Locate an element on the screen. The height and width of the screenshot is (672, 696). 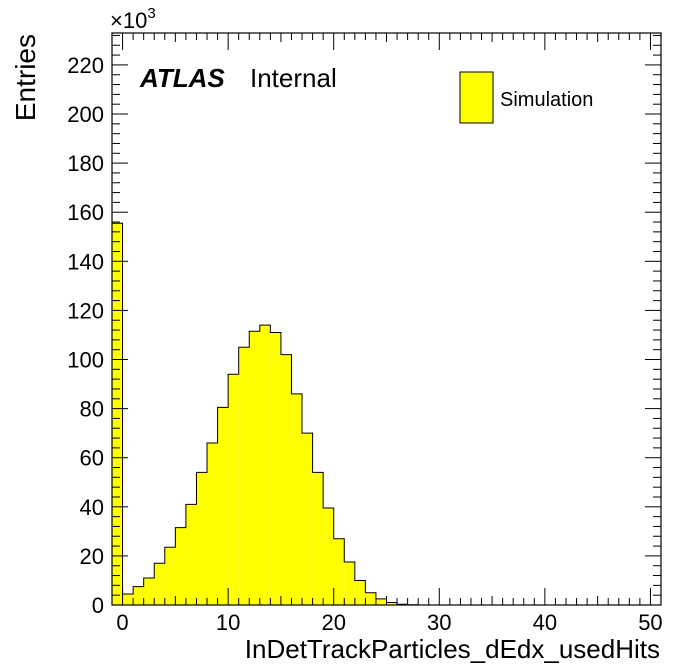
y-tick-label: 180 is located at coordinates (85, 163).